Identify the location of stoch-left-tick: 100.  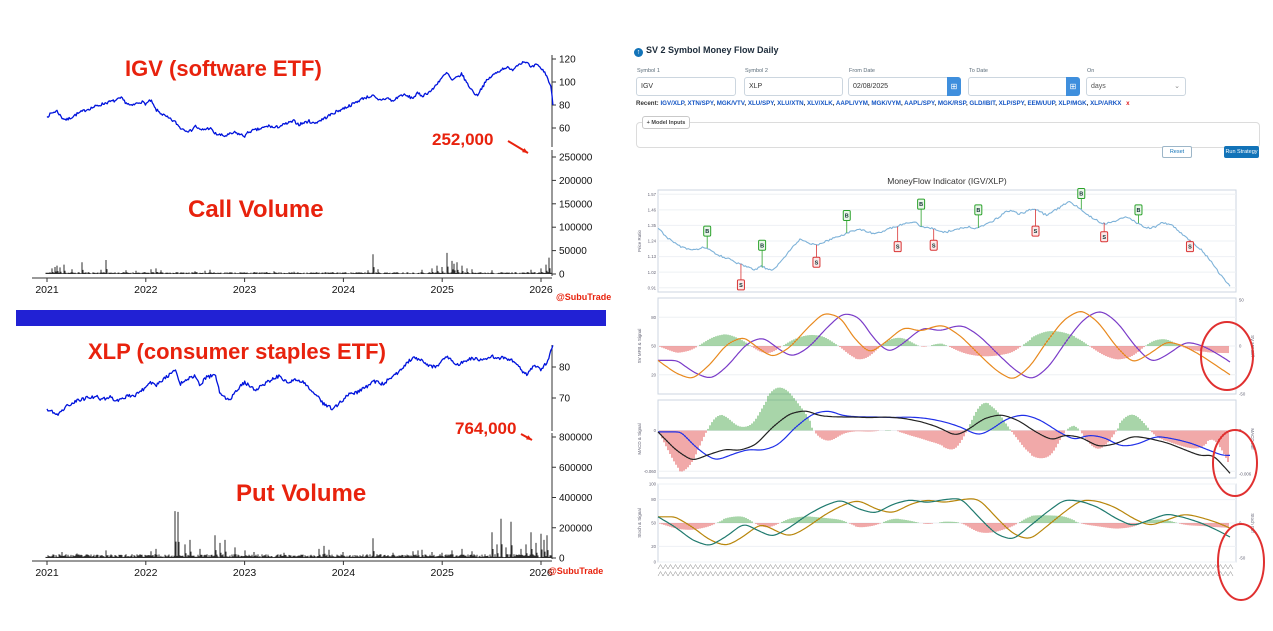
(653, 484).